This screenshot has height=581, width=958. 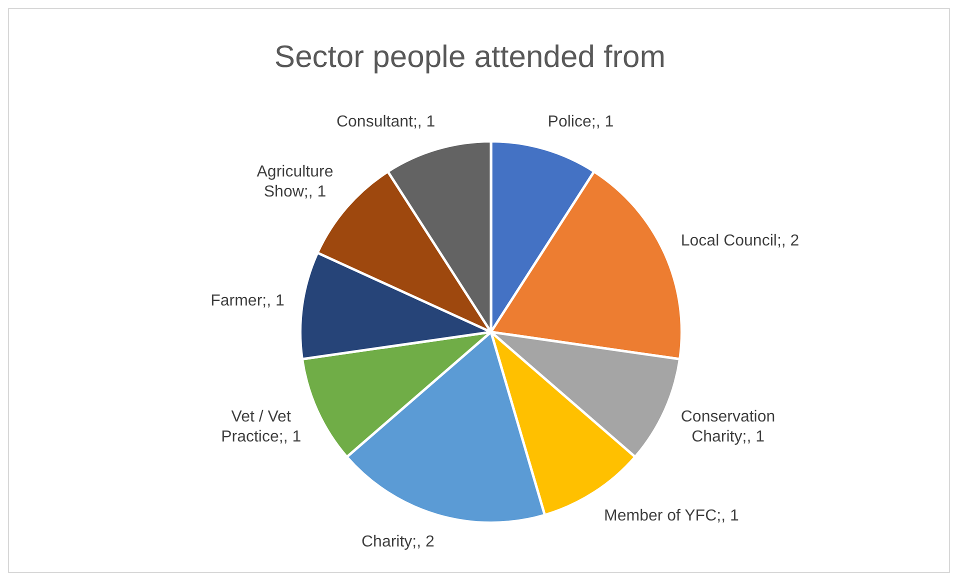 I want to click on slice-label: Vet / Vet Practice;, 1, so click(x=261, y=427).